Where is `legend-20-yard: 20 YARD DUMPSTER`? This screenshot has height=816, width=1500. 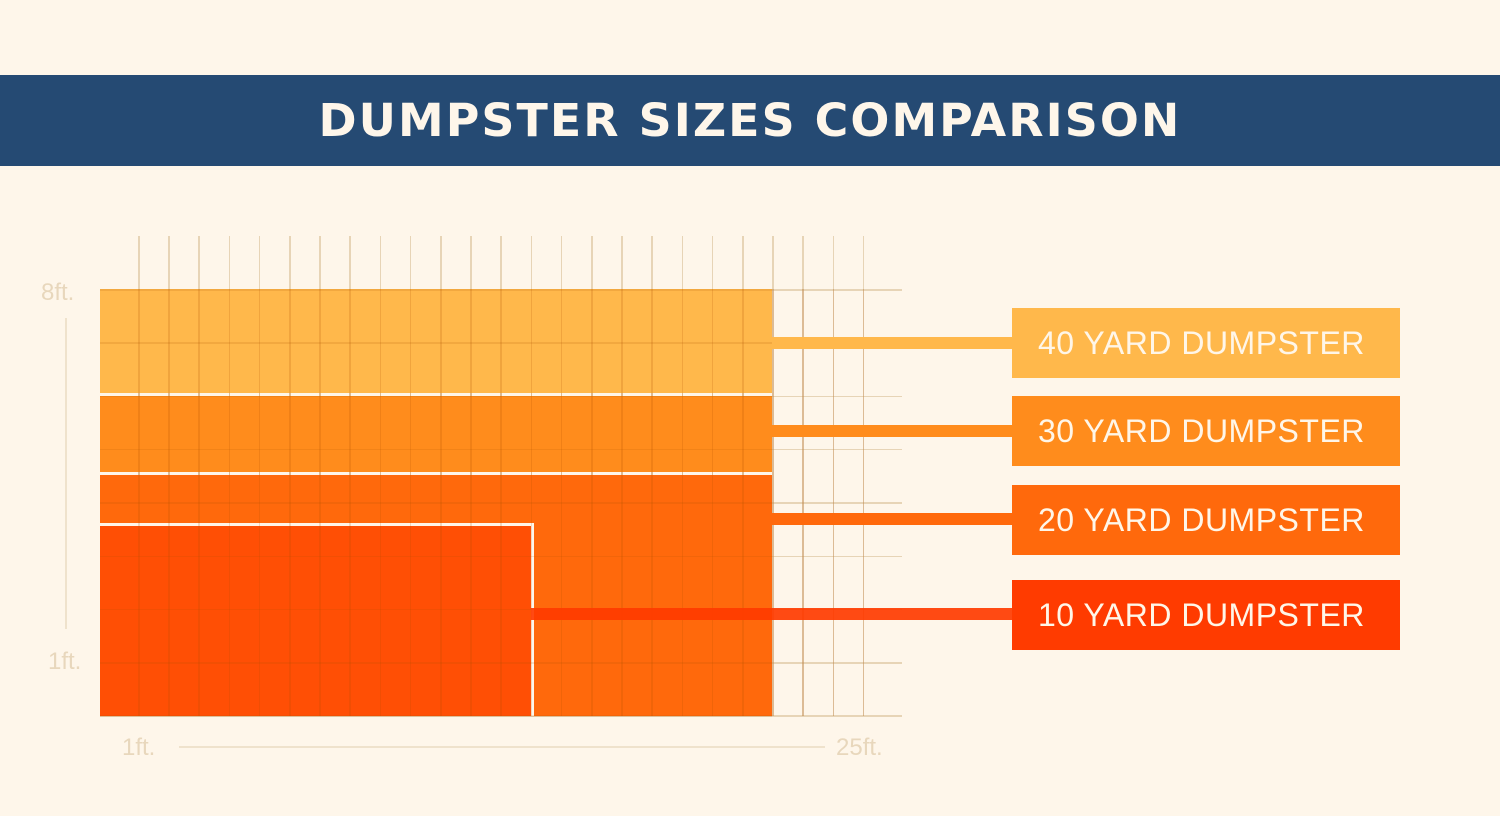 legend-20-yard: 20 YARD DUMPSTER is located at coordinates (1206, 520).